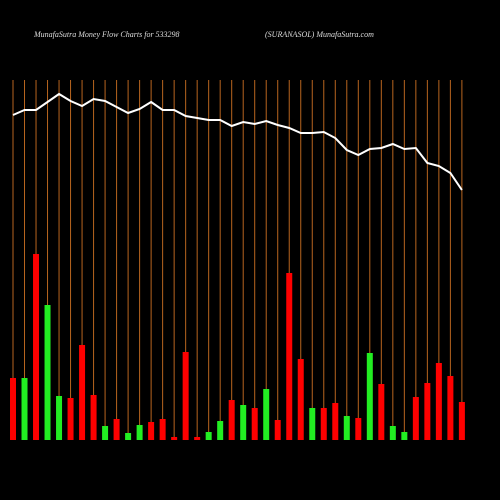  What do you see at coordinates (319, 34) in the screenshot?
I see `chart-subtitle: (SURANASOL) MunafaSutra.com` at bounding box center [319, 34].